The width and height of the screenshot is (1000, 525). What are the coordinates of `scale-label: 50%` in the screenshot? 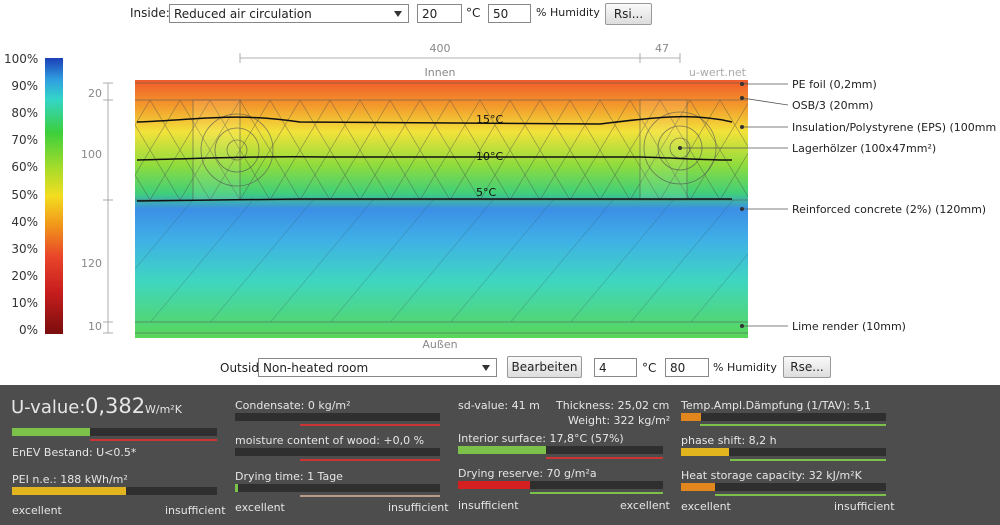 It's located at (24, 194).